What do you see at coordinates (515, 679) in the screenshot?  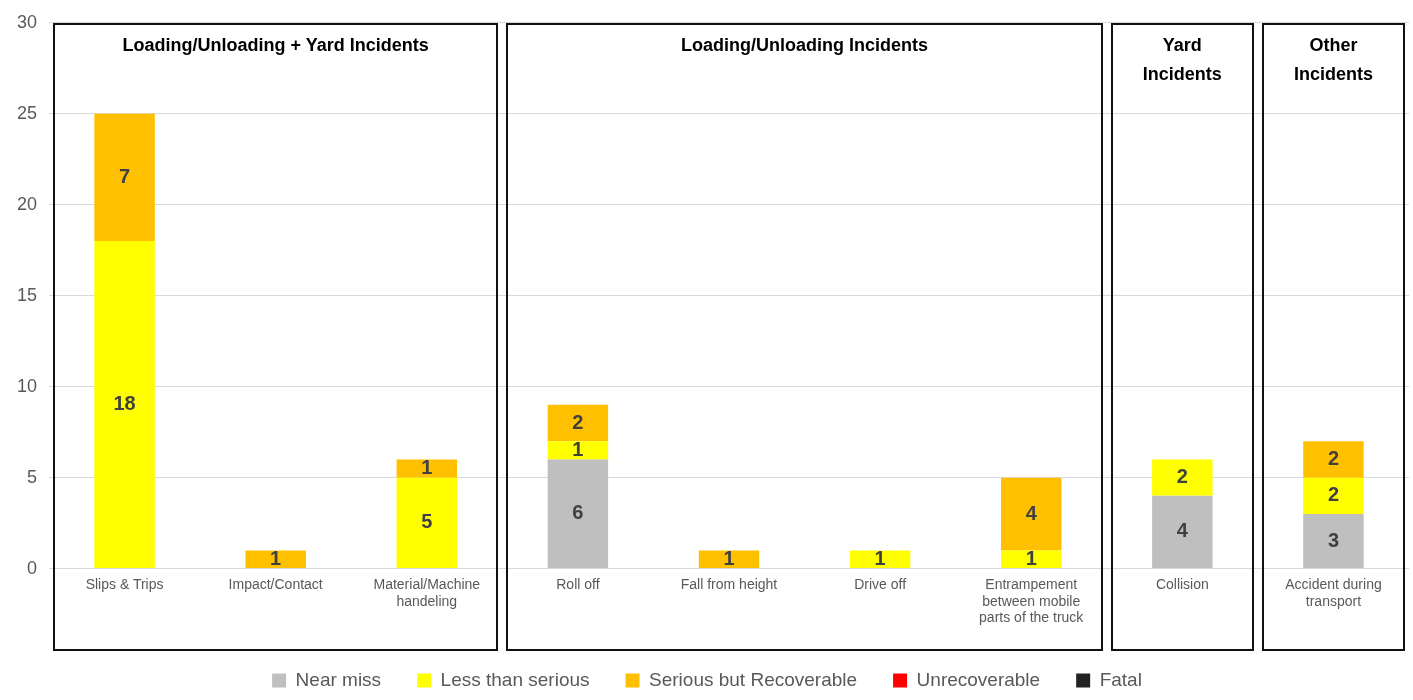 I see `legend-label: Less than serious` at bounding box center [515, 679].